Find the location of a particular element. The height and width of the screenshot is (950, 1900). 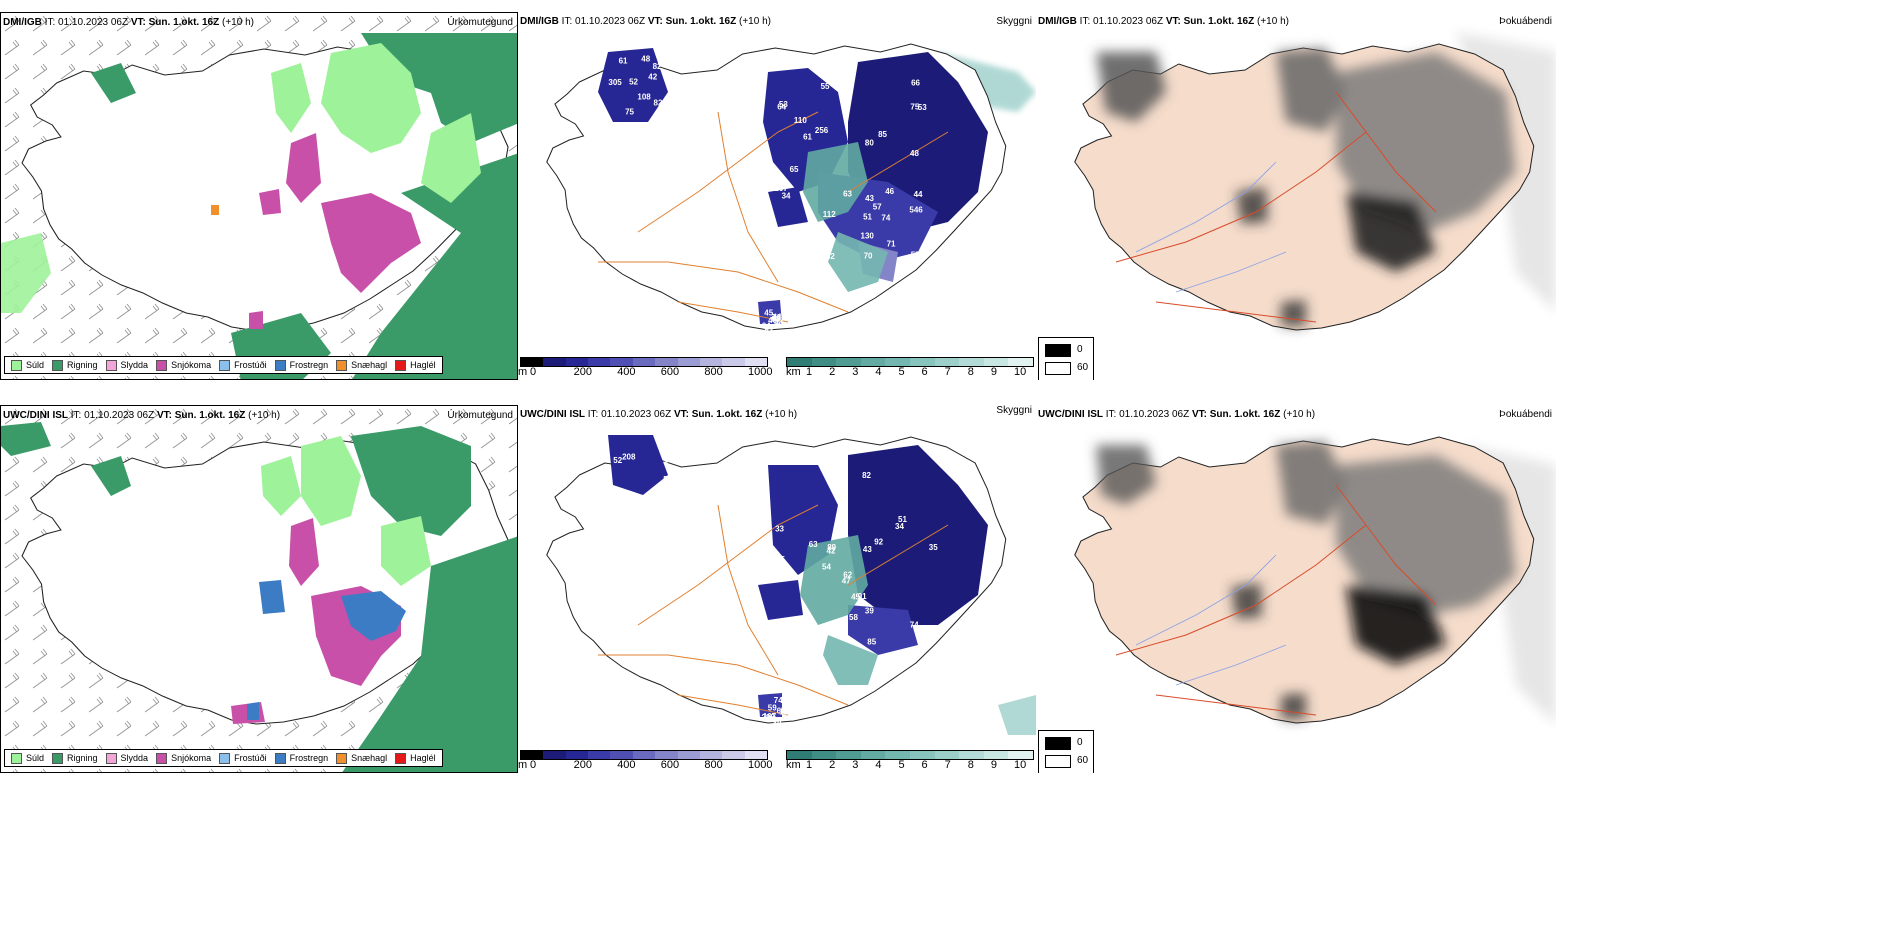

scale-label: 600 is located at coordinates (670, 372).